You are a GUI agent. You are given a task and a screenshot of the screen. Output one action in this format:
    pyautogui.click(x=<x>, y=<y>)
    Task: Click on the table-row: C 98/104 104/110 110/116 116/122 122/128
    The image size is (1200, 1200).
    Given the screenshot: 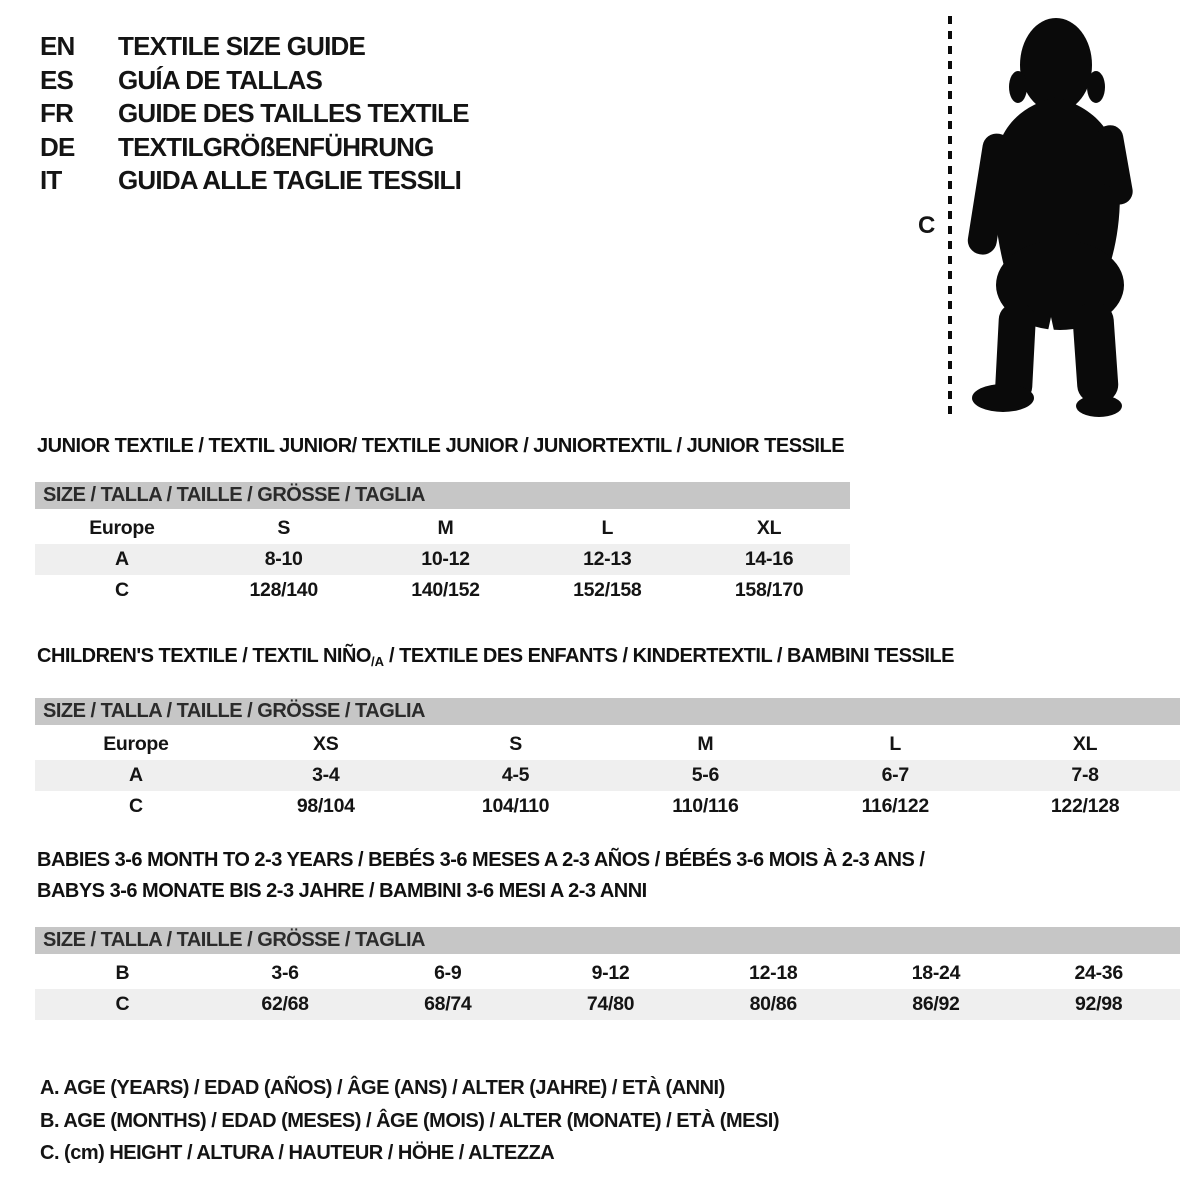 What is the action you would take?
    pyautogui.click(x=607, y=806)
    